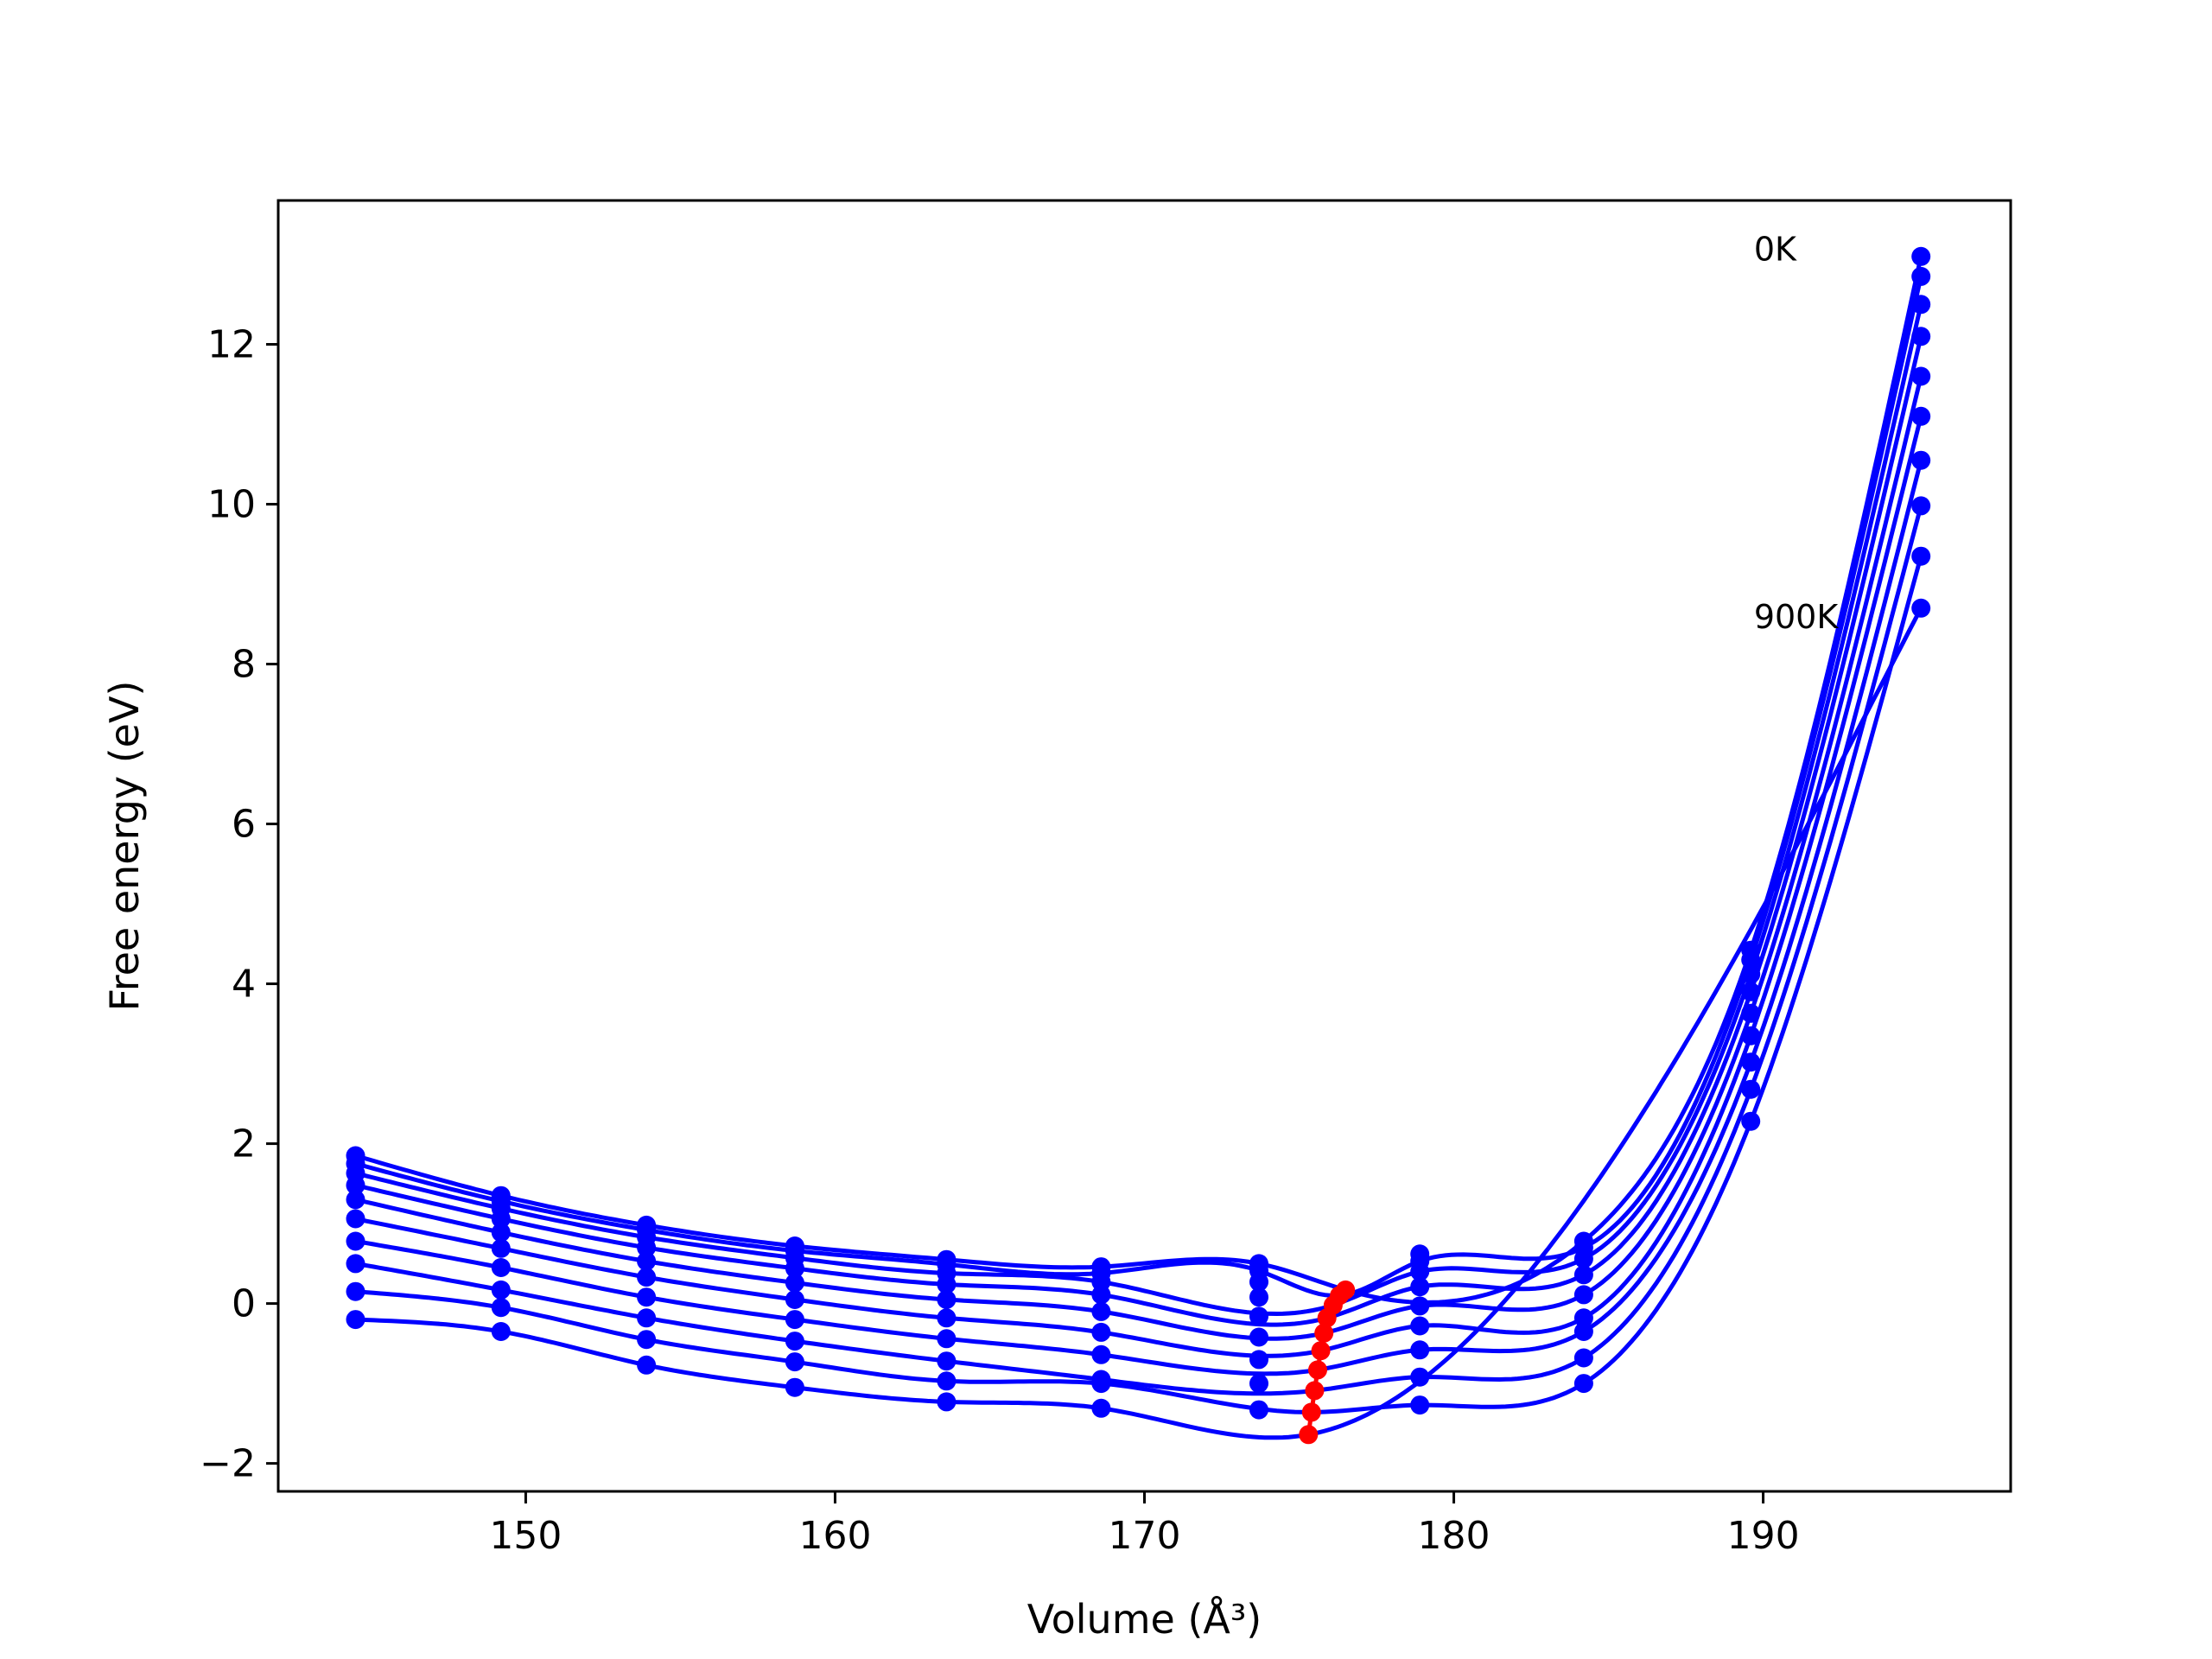  Describe the element at coordinates (239, 905) in the screenshot. I see `y-axis: −2 0 2 4 6 8 10 12` at that location.